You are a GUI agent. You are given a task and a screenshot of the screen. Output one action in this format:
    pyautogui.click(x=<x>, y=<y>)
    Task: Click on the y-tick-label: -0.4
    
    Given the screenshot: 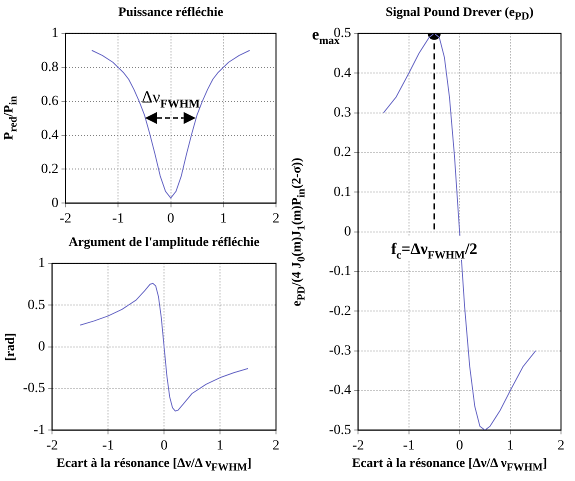 What is the action you would take?
    pyautogui.click(x=340, y=390)
    